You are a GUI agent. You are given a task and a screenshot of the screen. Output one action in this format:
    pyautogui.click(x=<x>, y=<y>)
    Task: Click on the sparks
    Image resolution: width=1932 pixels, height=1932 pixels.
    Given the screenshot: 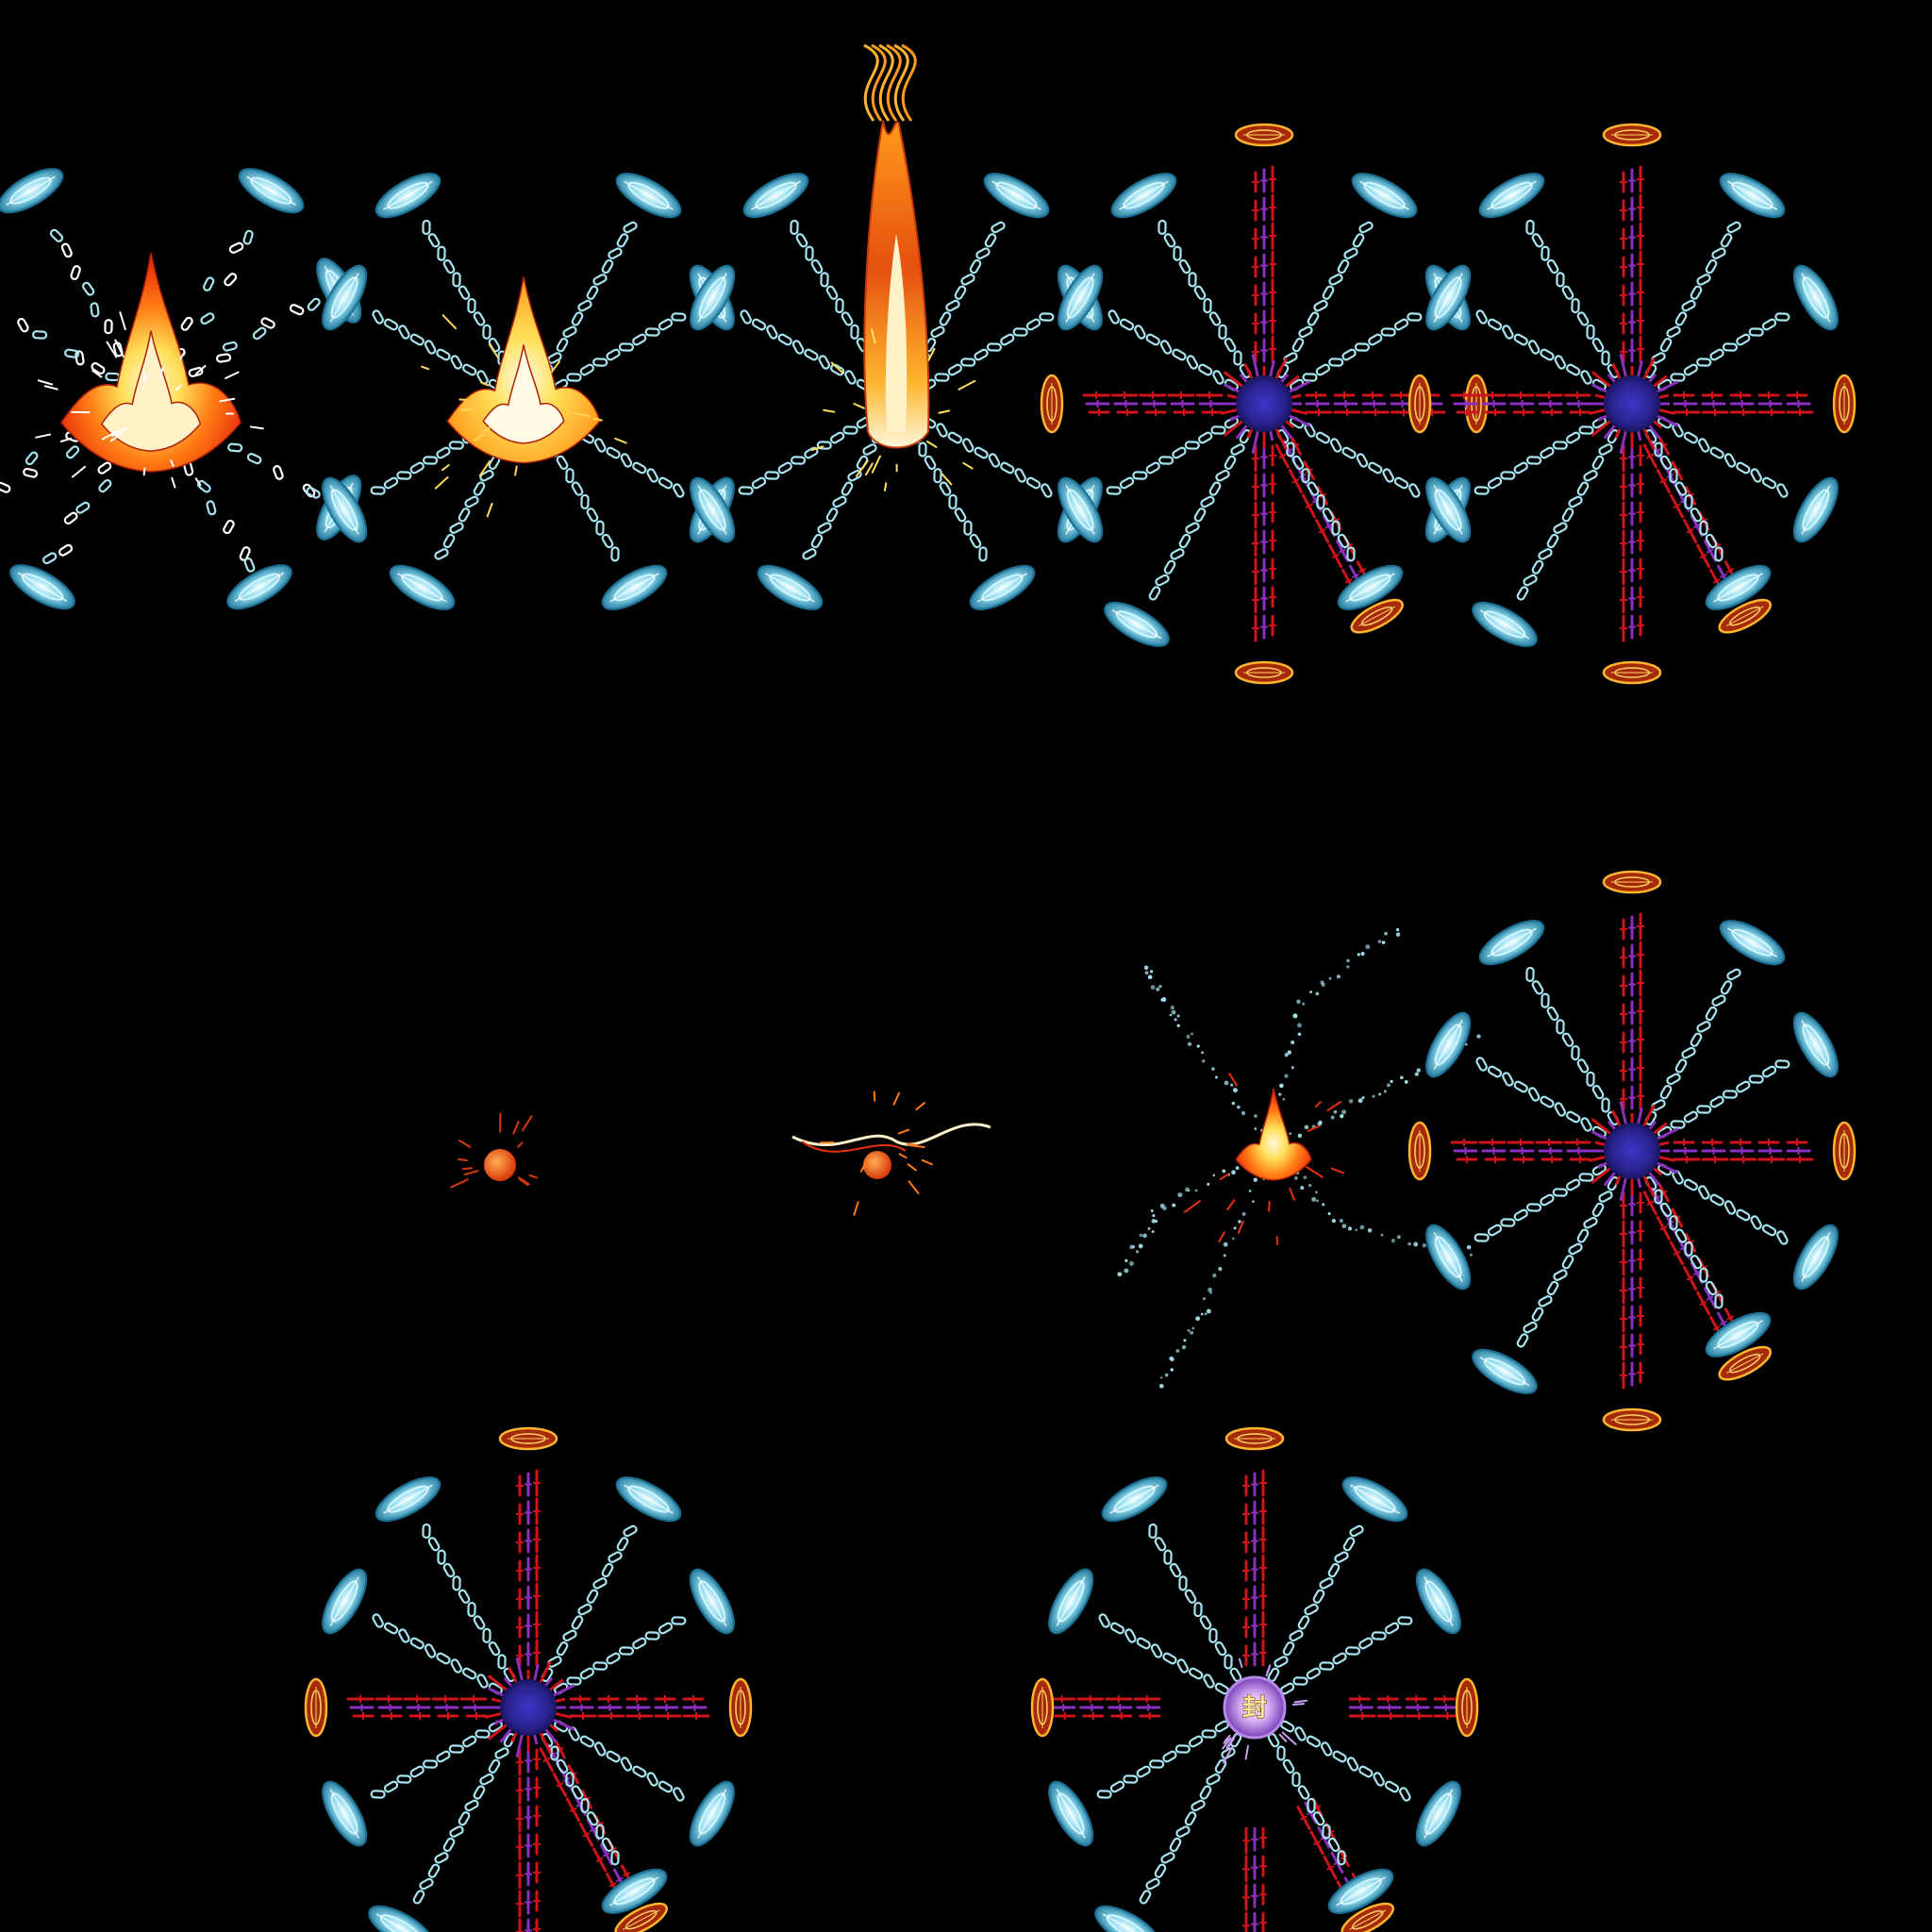 What is the action you would take?
    pyautogui.click(x=524, y=416)
    